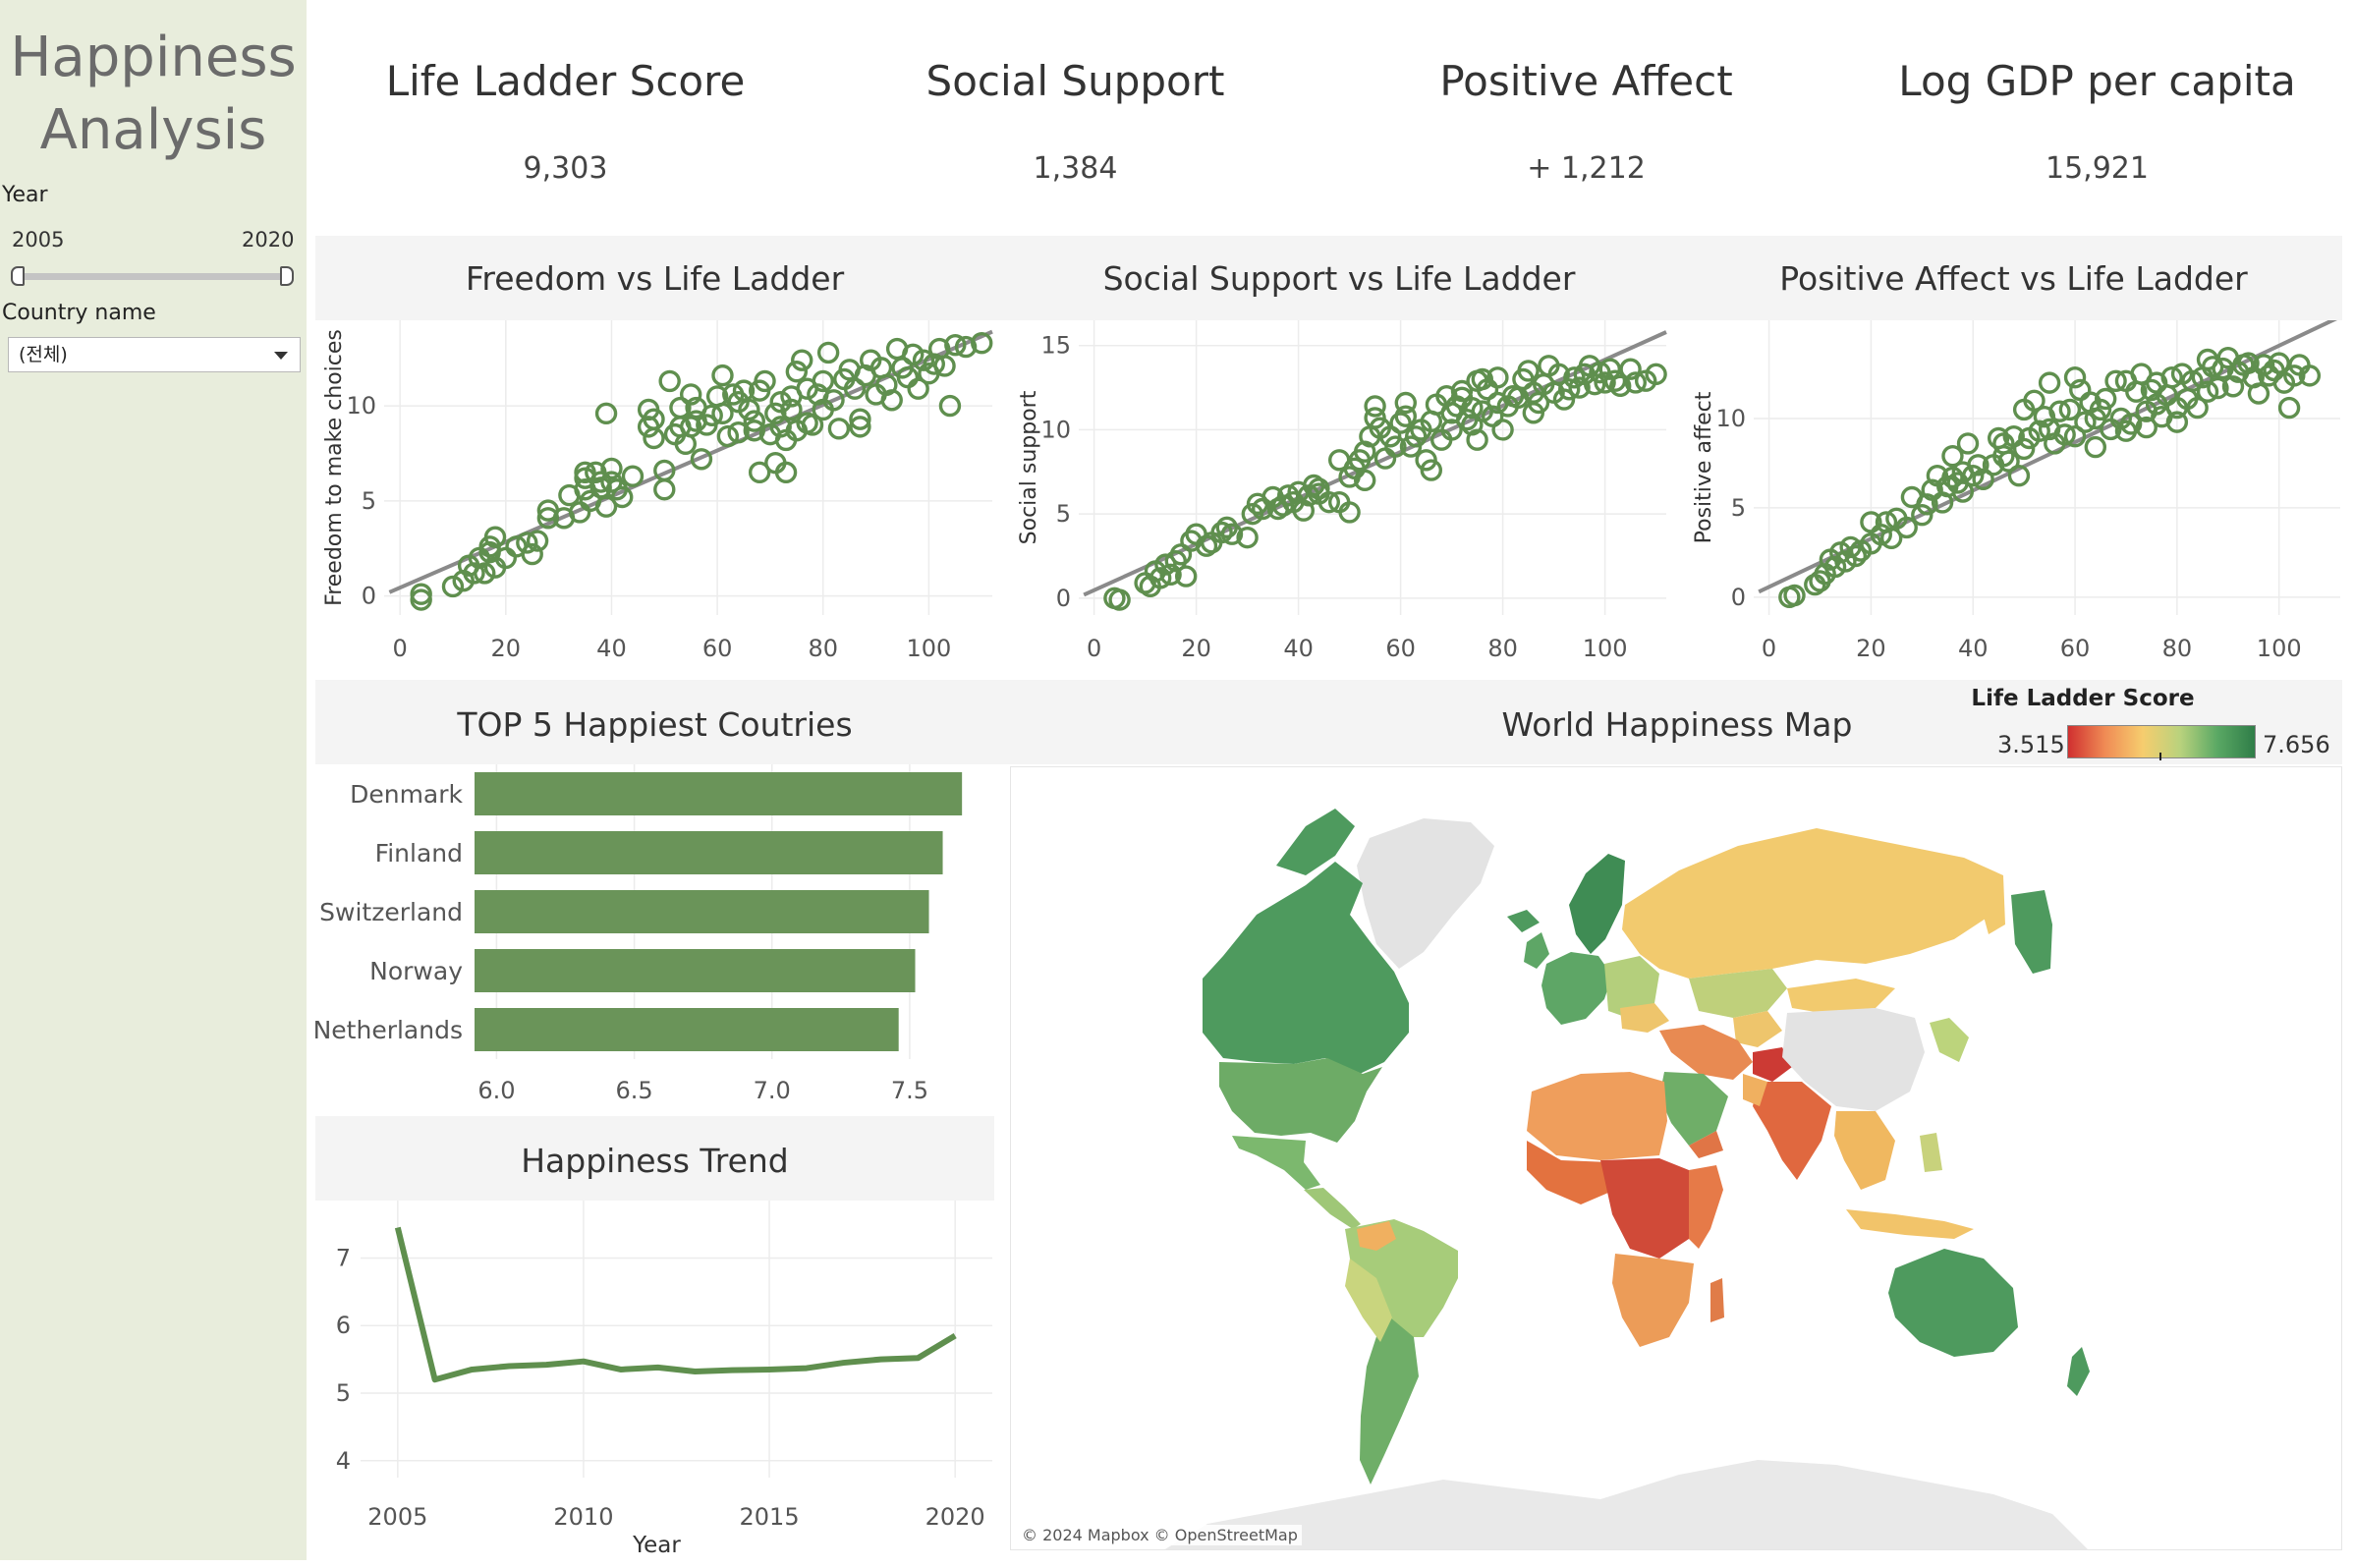 The height and width of the screenshot is (1568, 2354). Describe the element at coordinates (1315, 842) in the screenshot. I see `map-region-canada-islands` at that location.